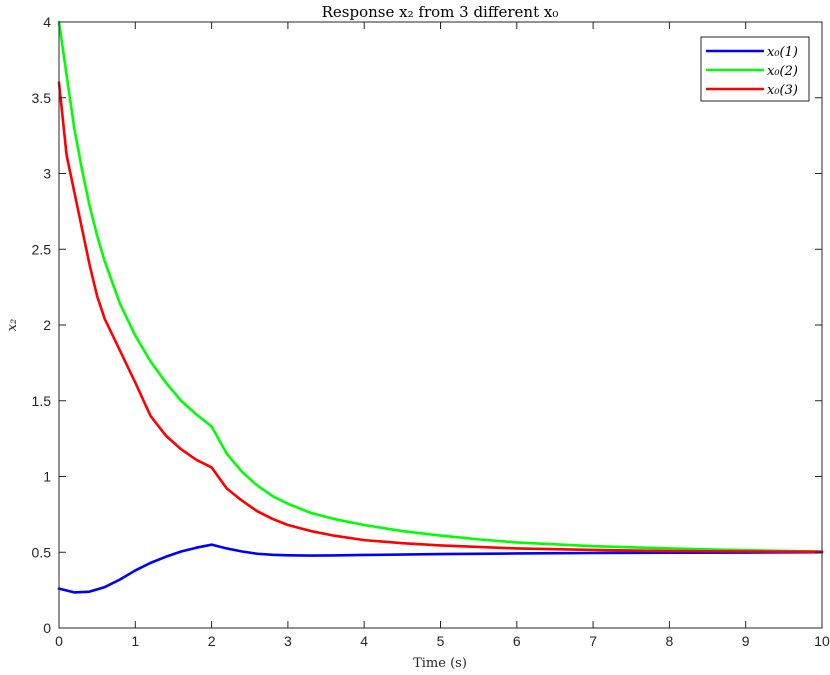  Describe the element at coordinates (42, 401) in the screenshot. I see `y-tick-label: 1.5` at that location.